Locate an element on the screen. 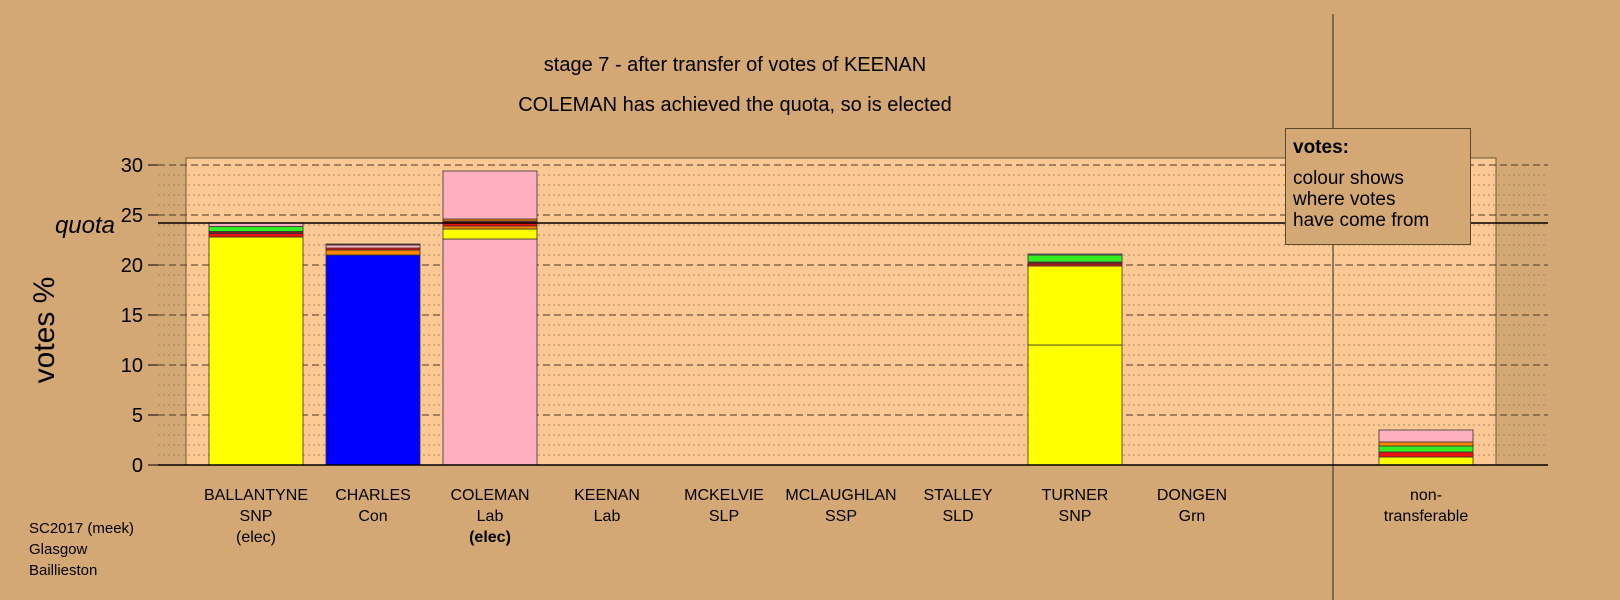  legend-line: colour shows is located at coordinates (1348, 178).